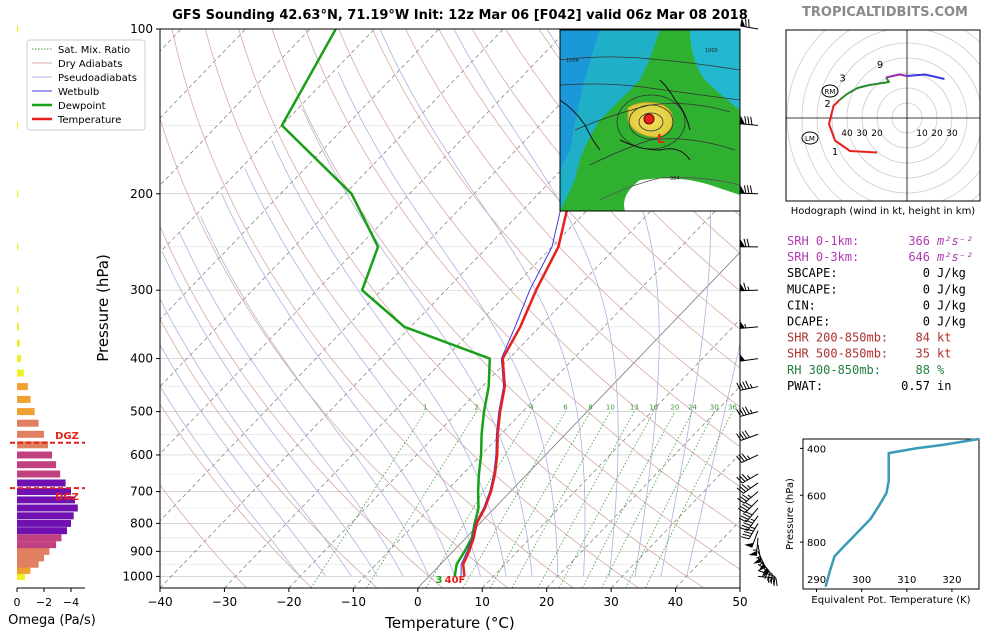 This screenshot has width=1000, height=637. Describe the element at coordinates (830, 92) in the screenshot. I see `right-mover-label: RM` at that location.